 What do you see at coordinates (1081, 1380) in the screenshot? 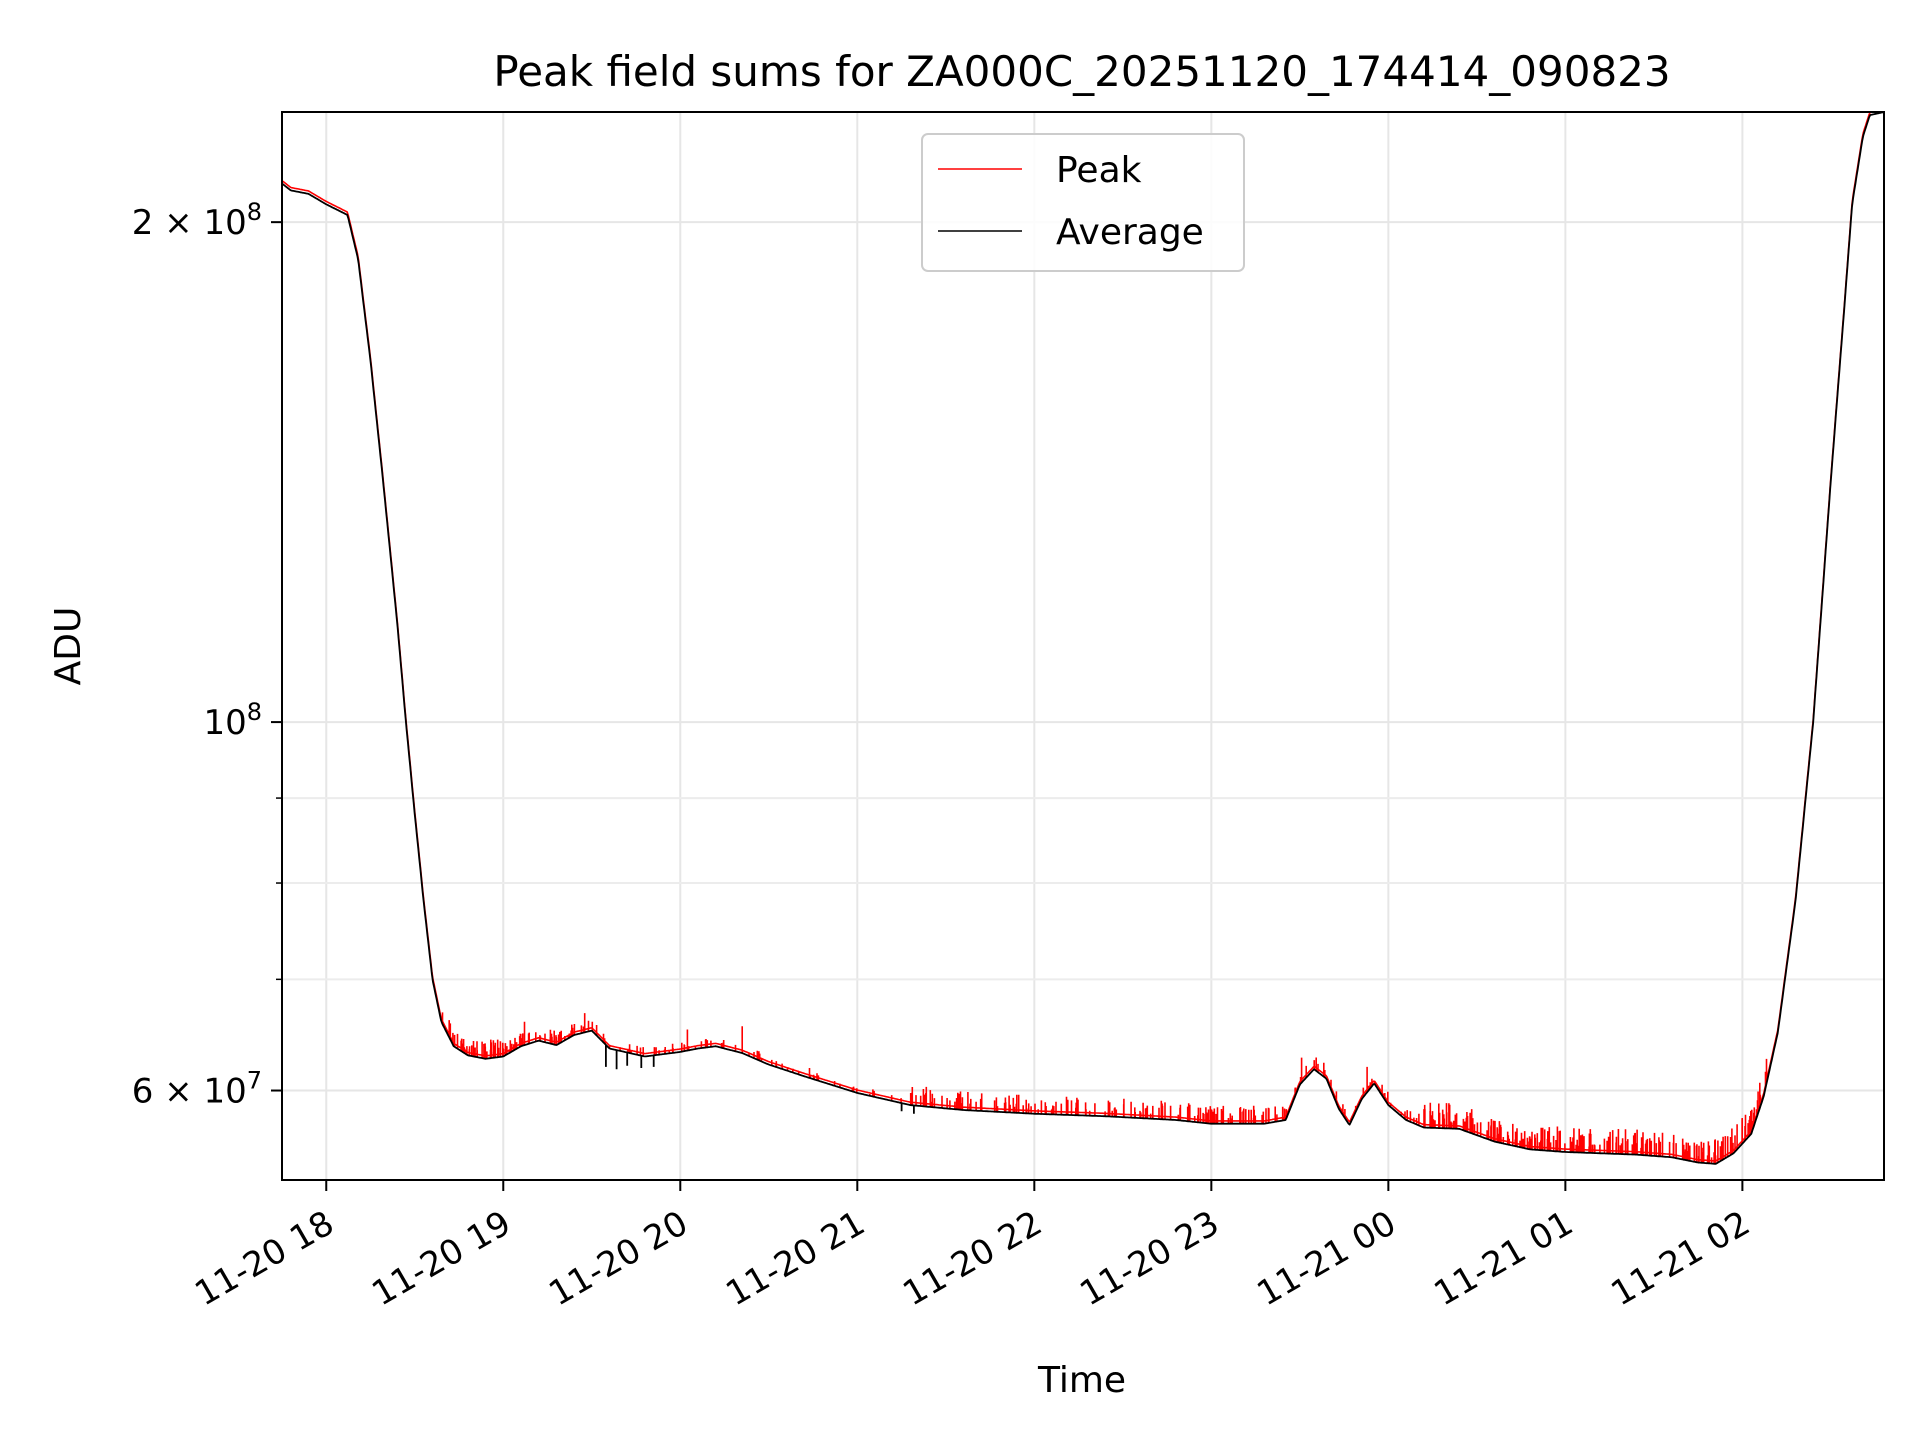
I see `x-axis-label: Time` at bounding box center [1081, 1380].